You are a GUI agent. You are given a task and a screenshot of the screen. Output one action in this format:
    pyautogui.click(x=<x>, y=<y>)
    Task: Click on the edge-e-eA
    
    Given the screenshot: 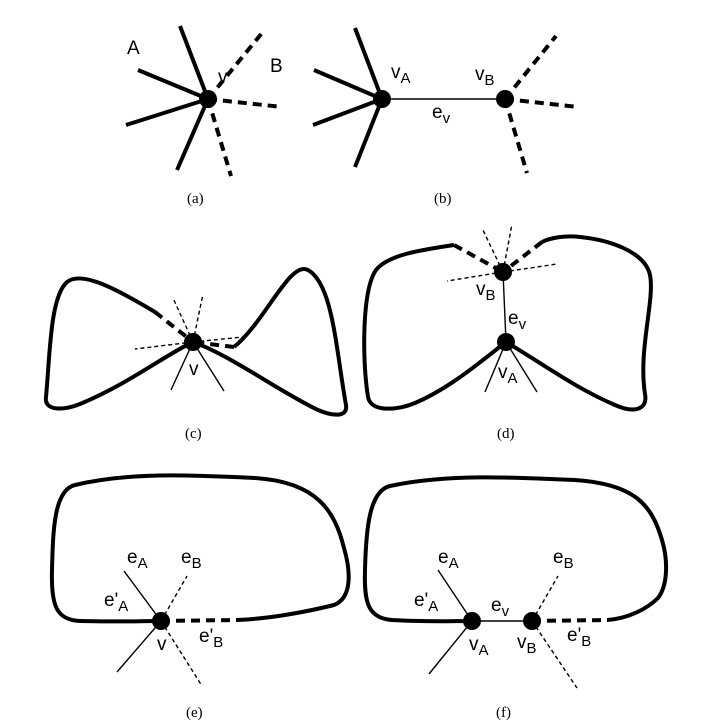 What is the action you would take?
    pyautogui.click(x=142, y=596)
    